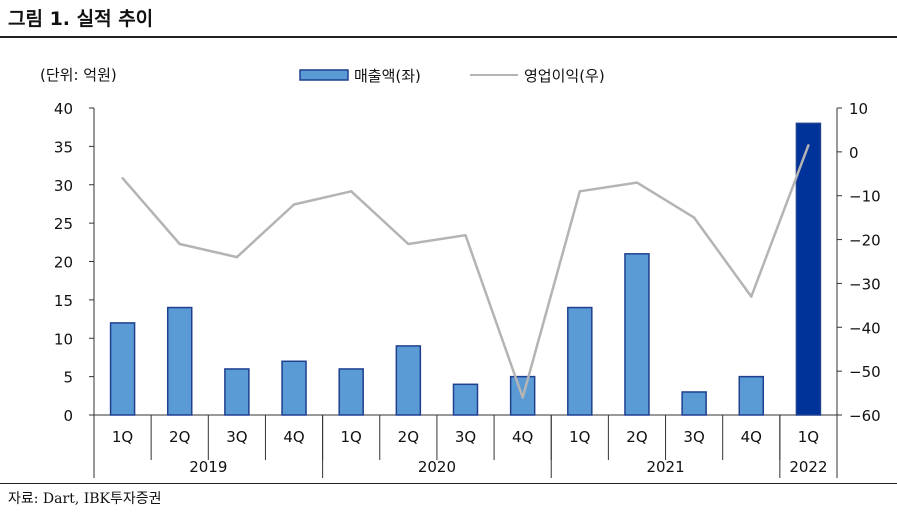 This screenshot has height=516, width=897. I want to click on y-left-tick-label: 5, so click(68, 378).